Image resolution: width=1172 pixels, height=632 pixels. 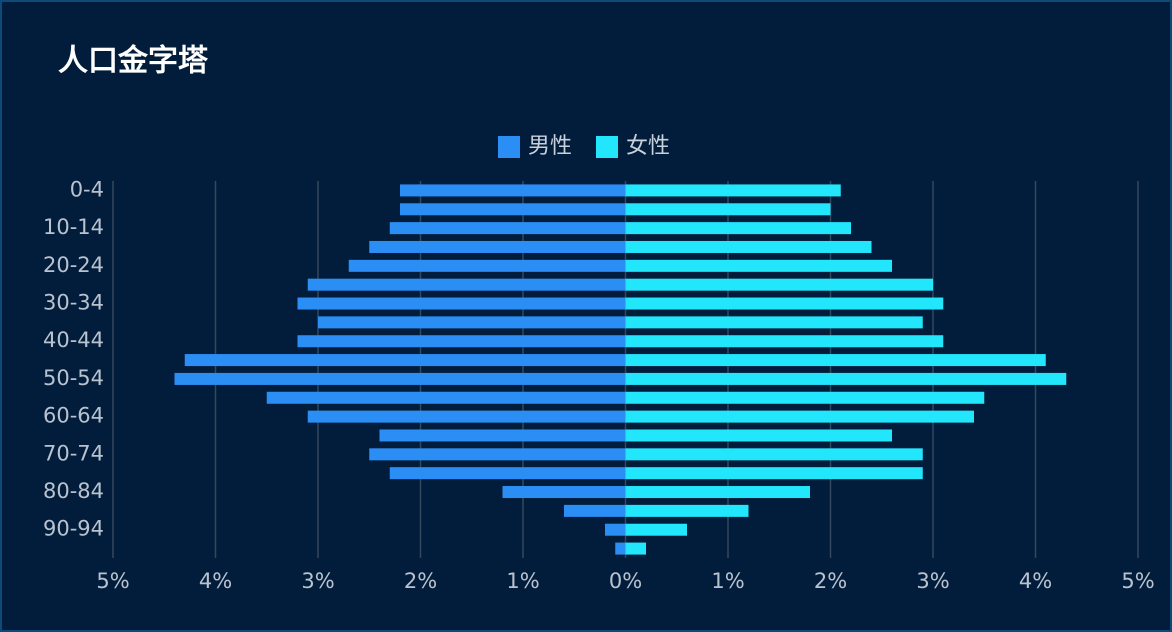 I want to click on y-tick-label: 20-24, so click(x=73, y=265).